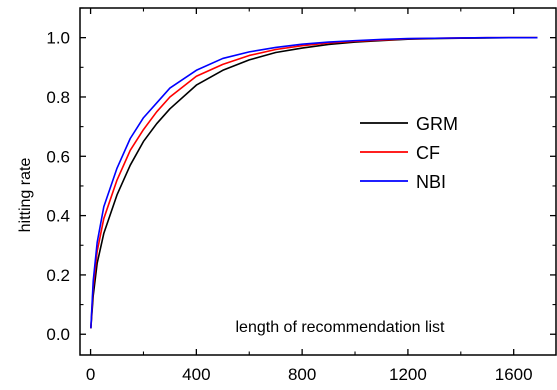 Image resolution: width=557 pixels, height=390 pixels. Describe the element at coordinates (58, 97) in the screenshot. I see `y-tick-label: 0.8` at that location.